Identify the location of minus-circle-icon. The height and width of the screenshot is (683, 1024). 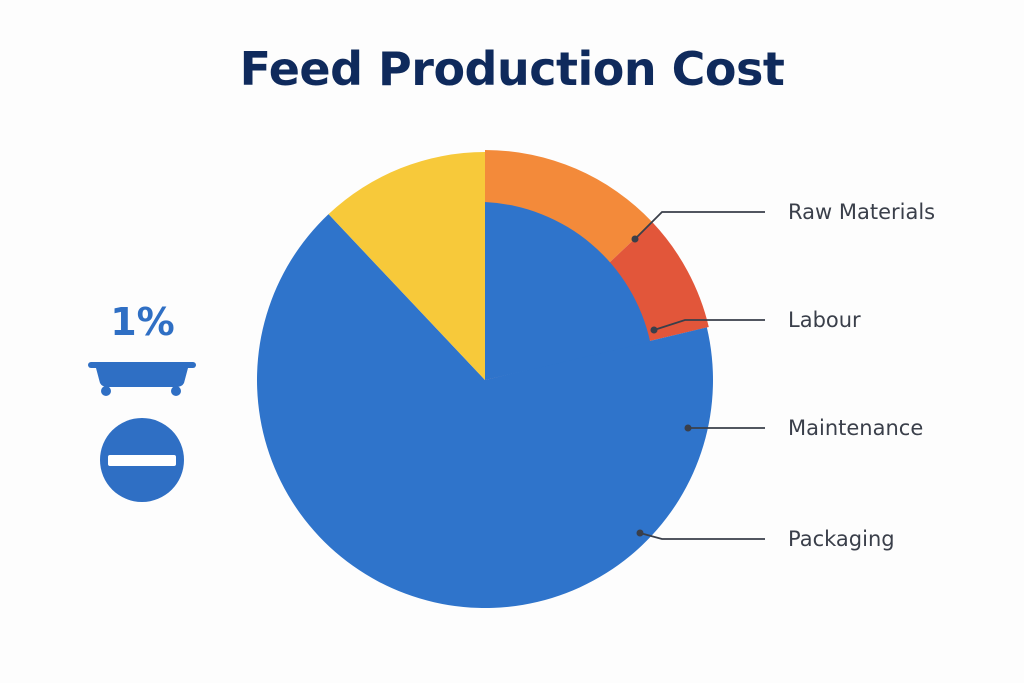
(142, 460).